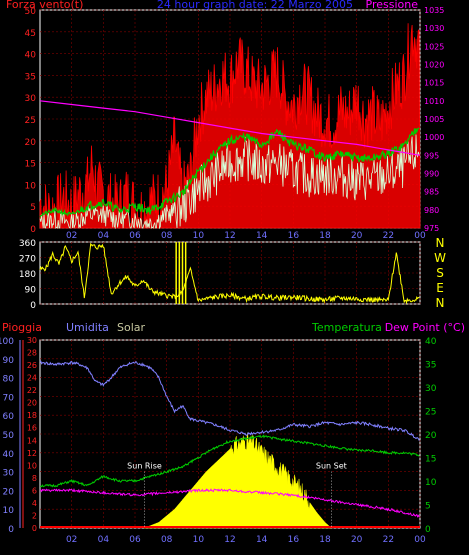  Describe the element at coordinates (434, 83) in the screenshot. I see `pressure-tick-label: 1015` at that location.